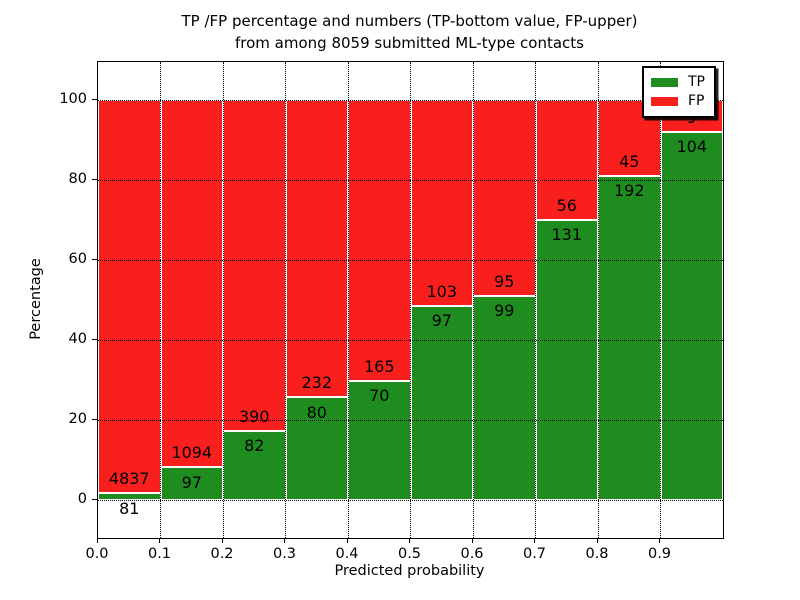  I want to click on fp-count-label: 56, so click(566, 205).